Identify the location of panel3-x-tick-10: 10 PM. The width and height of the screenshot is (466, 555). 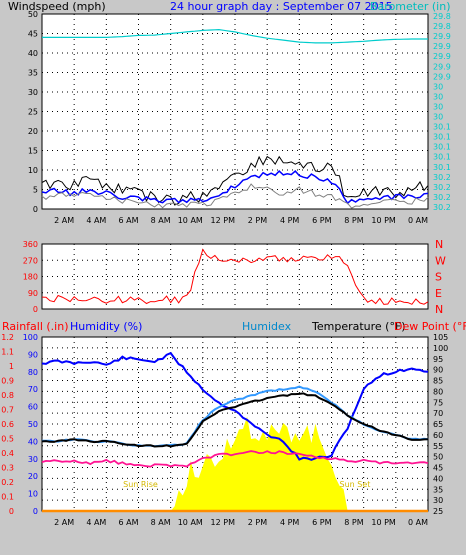
(383, 522).